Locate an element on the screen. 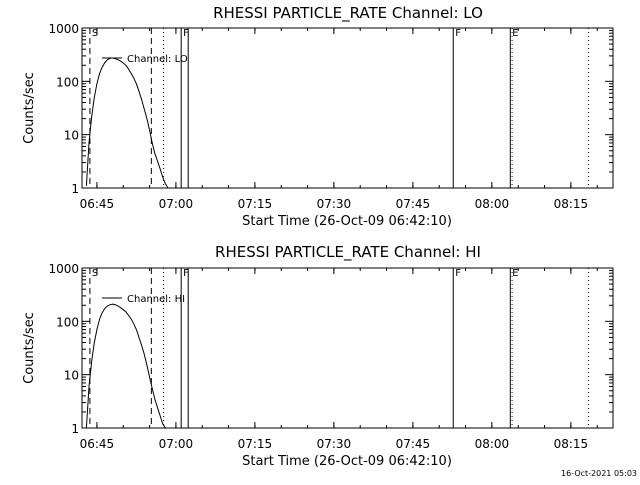  chart-title: RHESSI PARTICLE_RATE Channel: LO is located at coordinates (348, 13).